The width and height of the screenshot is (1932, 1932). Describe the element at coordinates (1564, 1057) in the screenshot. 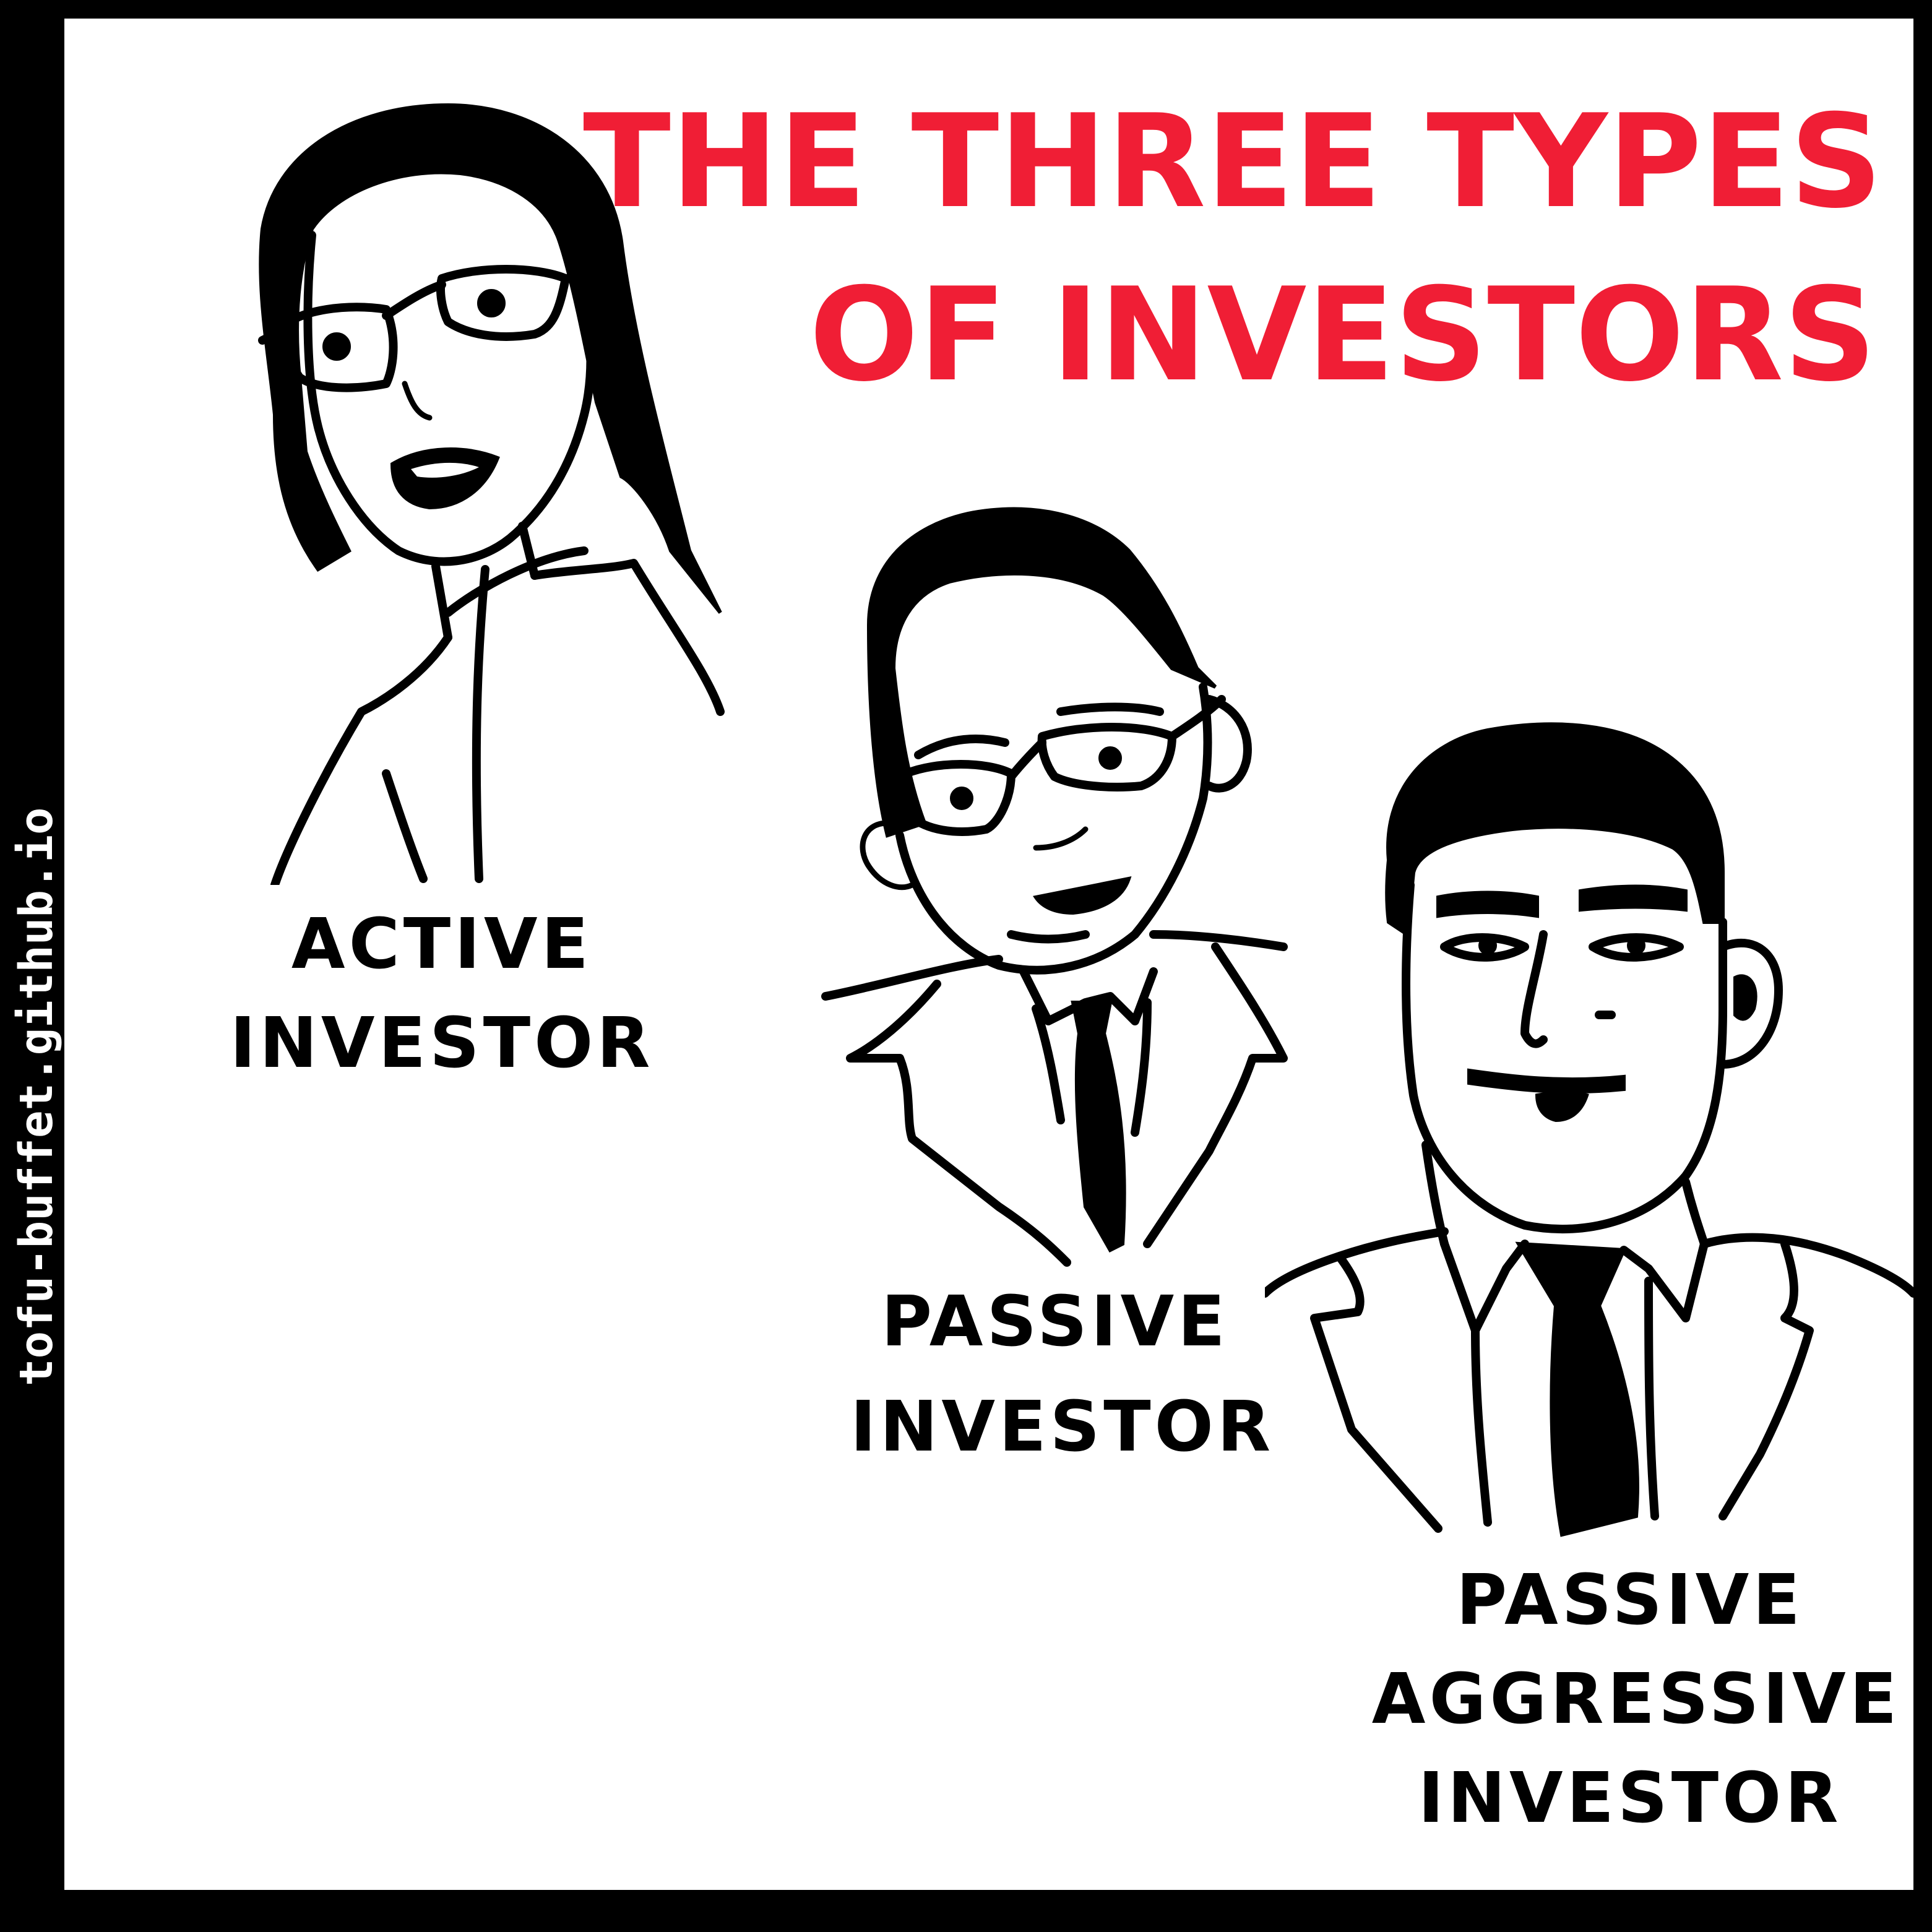

I see `pa-face-outline` at that location.